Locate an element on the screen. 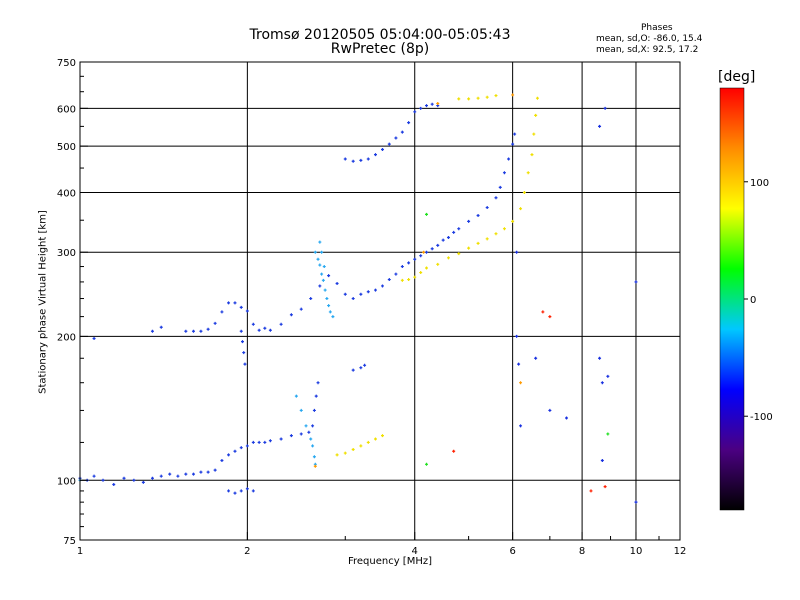  y-tick-label: 200 is located at coordinates (66, 337).